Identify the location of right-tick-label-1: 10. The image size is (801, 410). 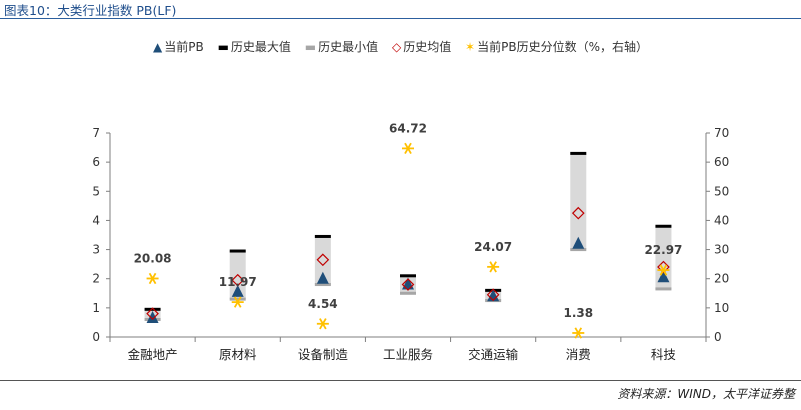
(721, 308).